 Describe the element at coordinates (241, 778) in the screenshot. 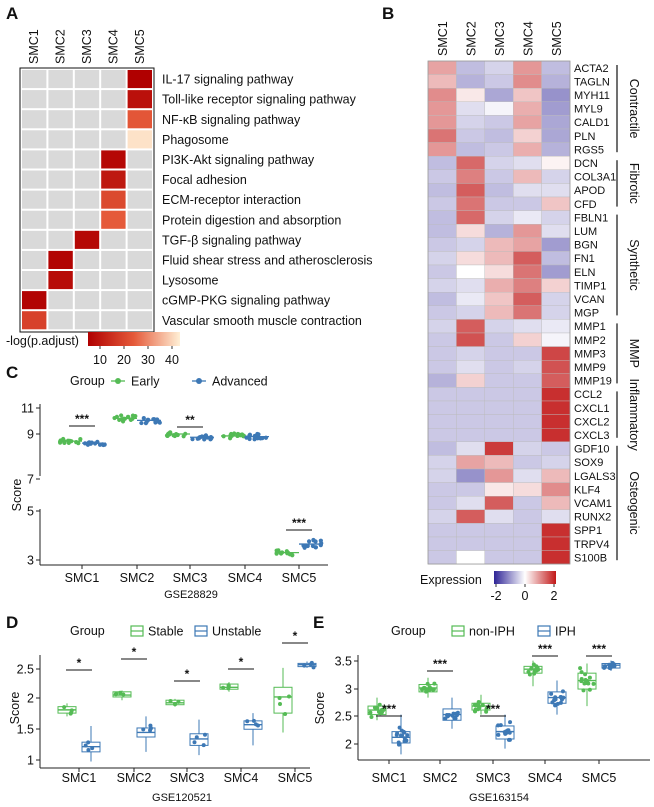

I see `chart-d-xtick-label: SMC4` at that location.